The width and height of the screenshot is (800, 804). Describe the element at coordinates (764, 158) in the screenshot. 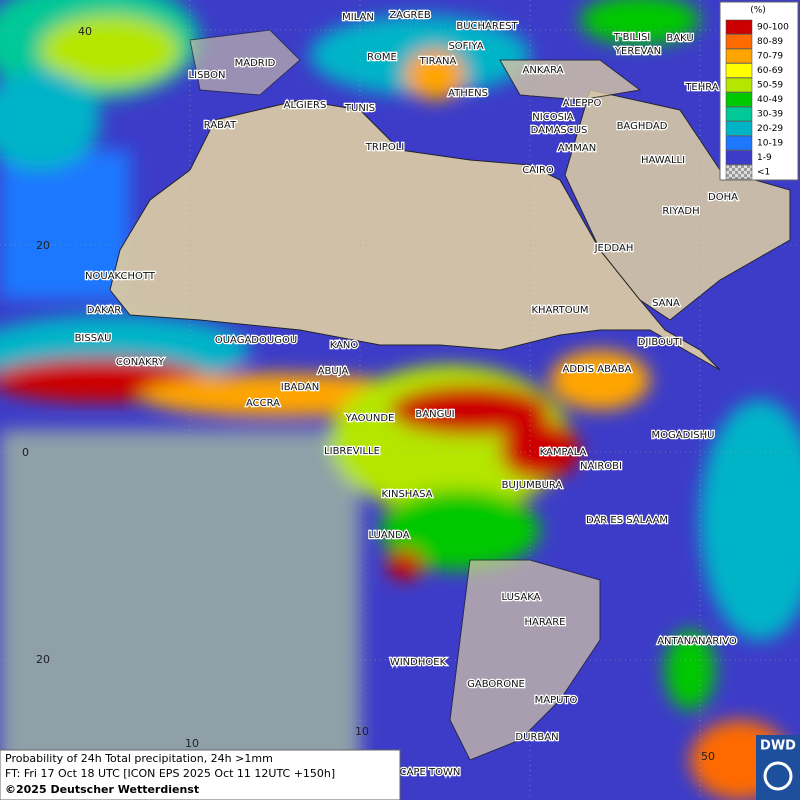

I see `legend-label: 1-9` at that location.